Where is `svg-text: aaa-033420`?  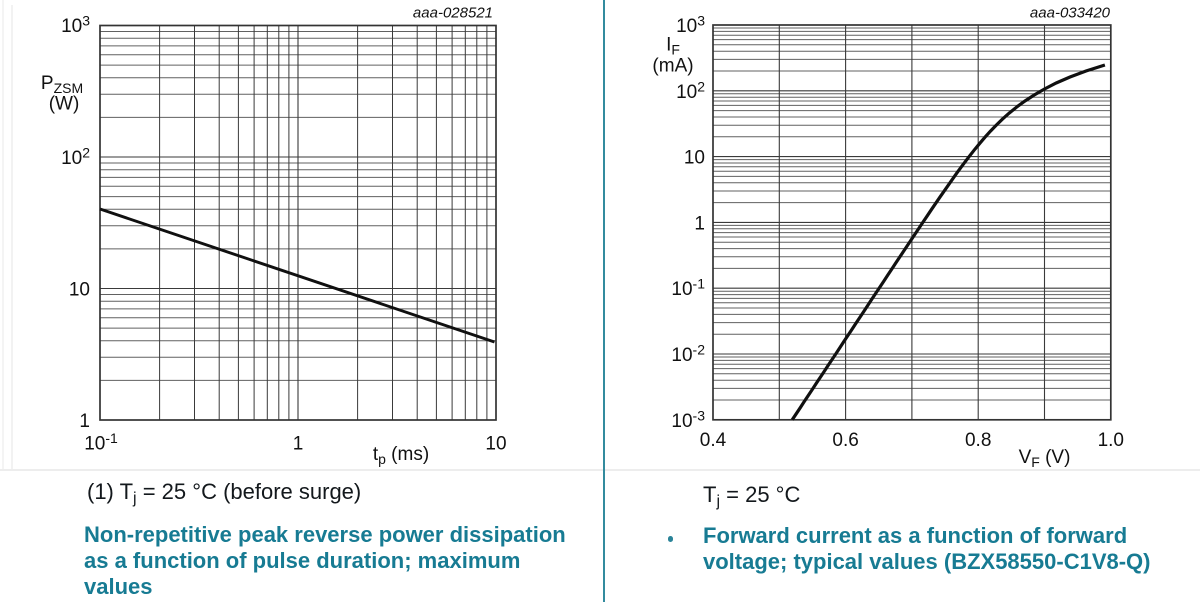
svg-text: aaa-033420 is located at coordinates (1070, 13).